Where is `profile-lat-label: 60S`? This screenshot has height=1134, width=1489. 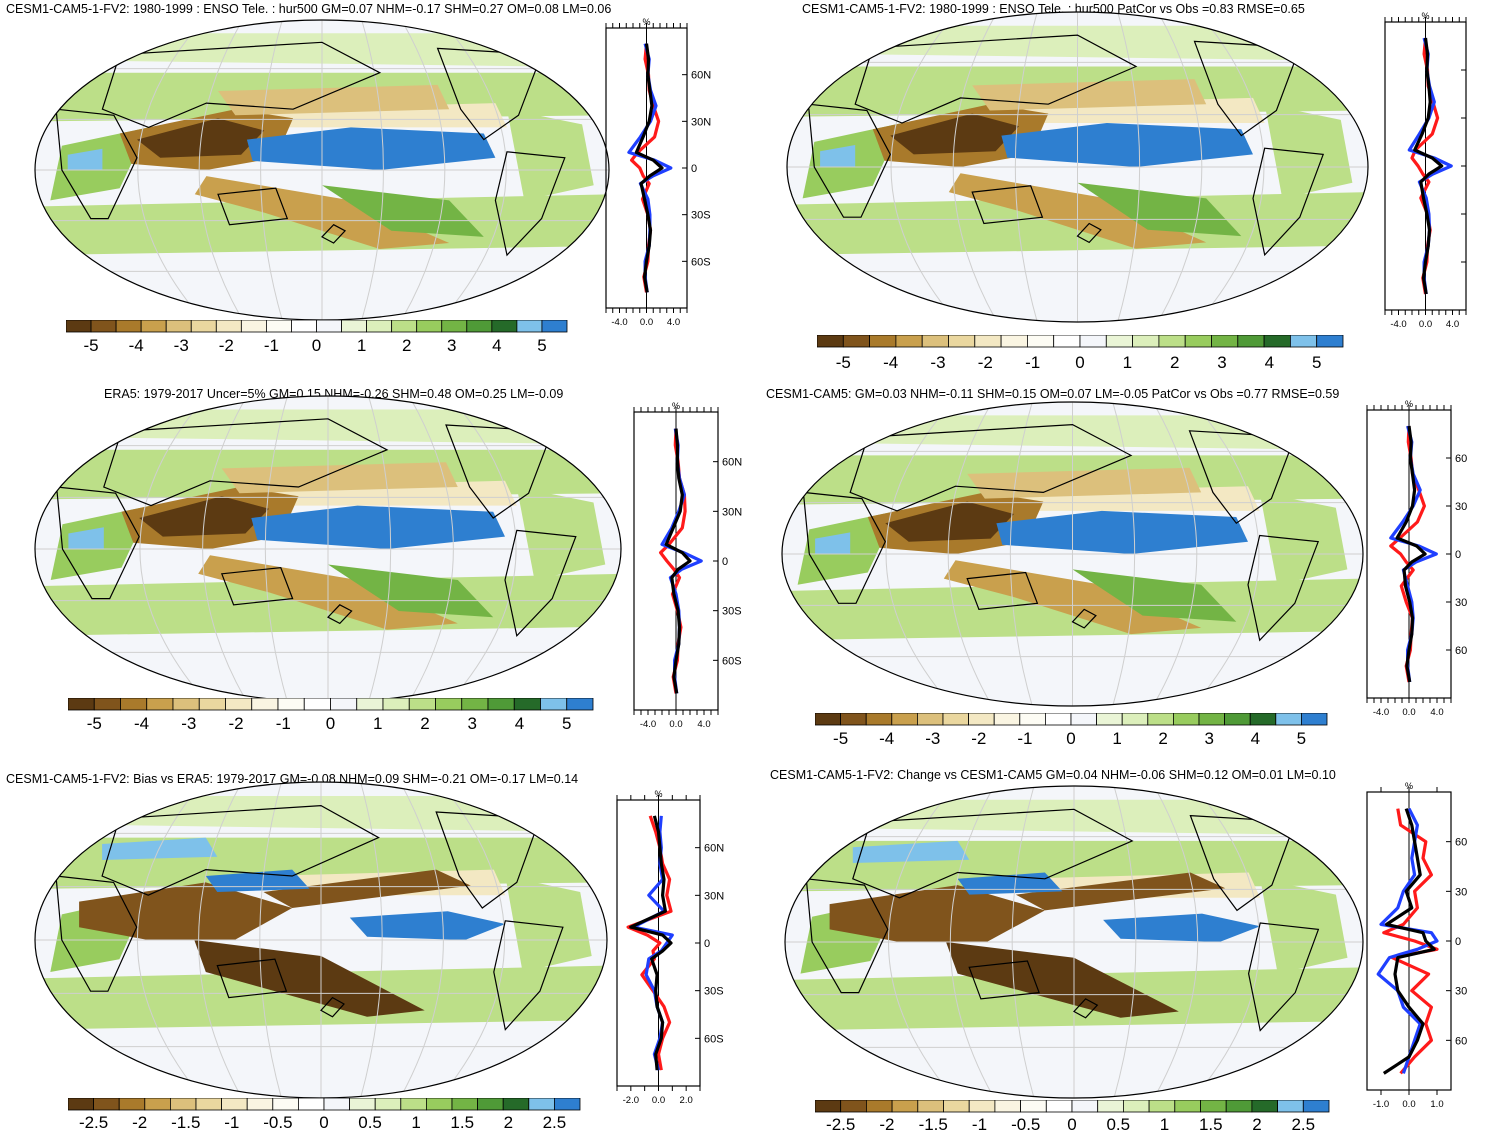 profile-lat-label: 60S is located at coordinates (701, 262).